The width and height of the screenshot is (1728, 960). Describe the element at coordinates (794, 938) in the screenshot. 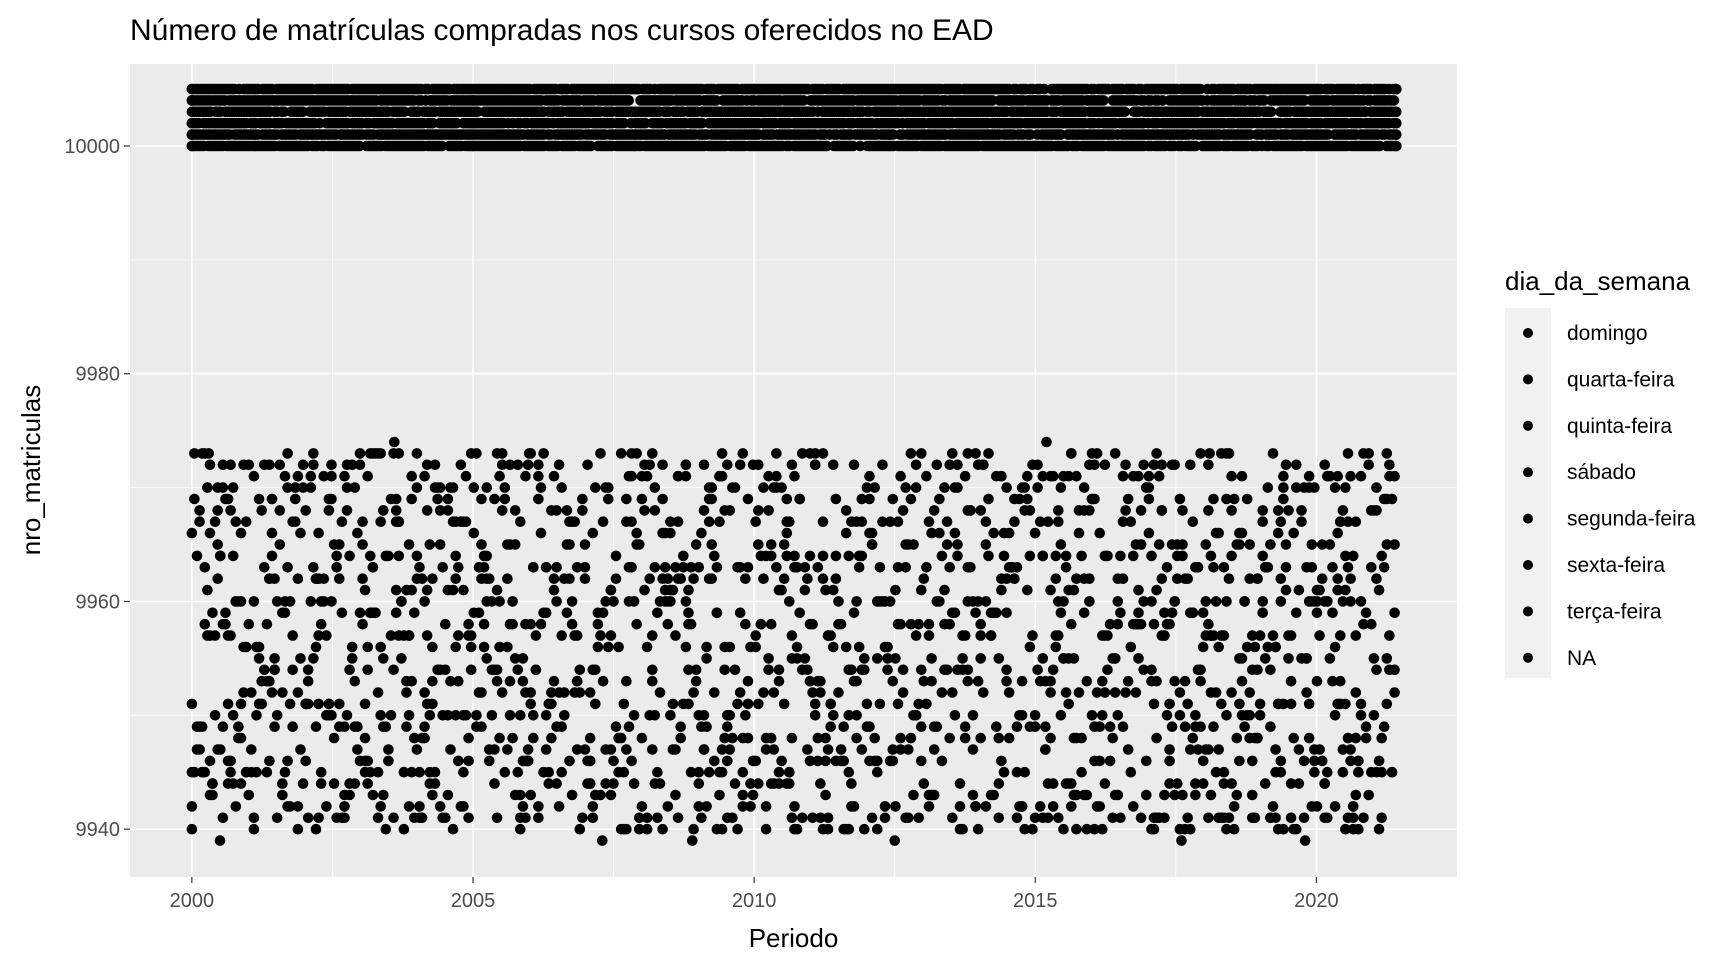

I see `x-axis-label: Periodo` at that location.